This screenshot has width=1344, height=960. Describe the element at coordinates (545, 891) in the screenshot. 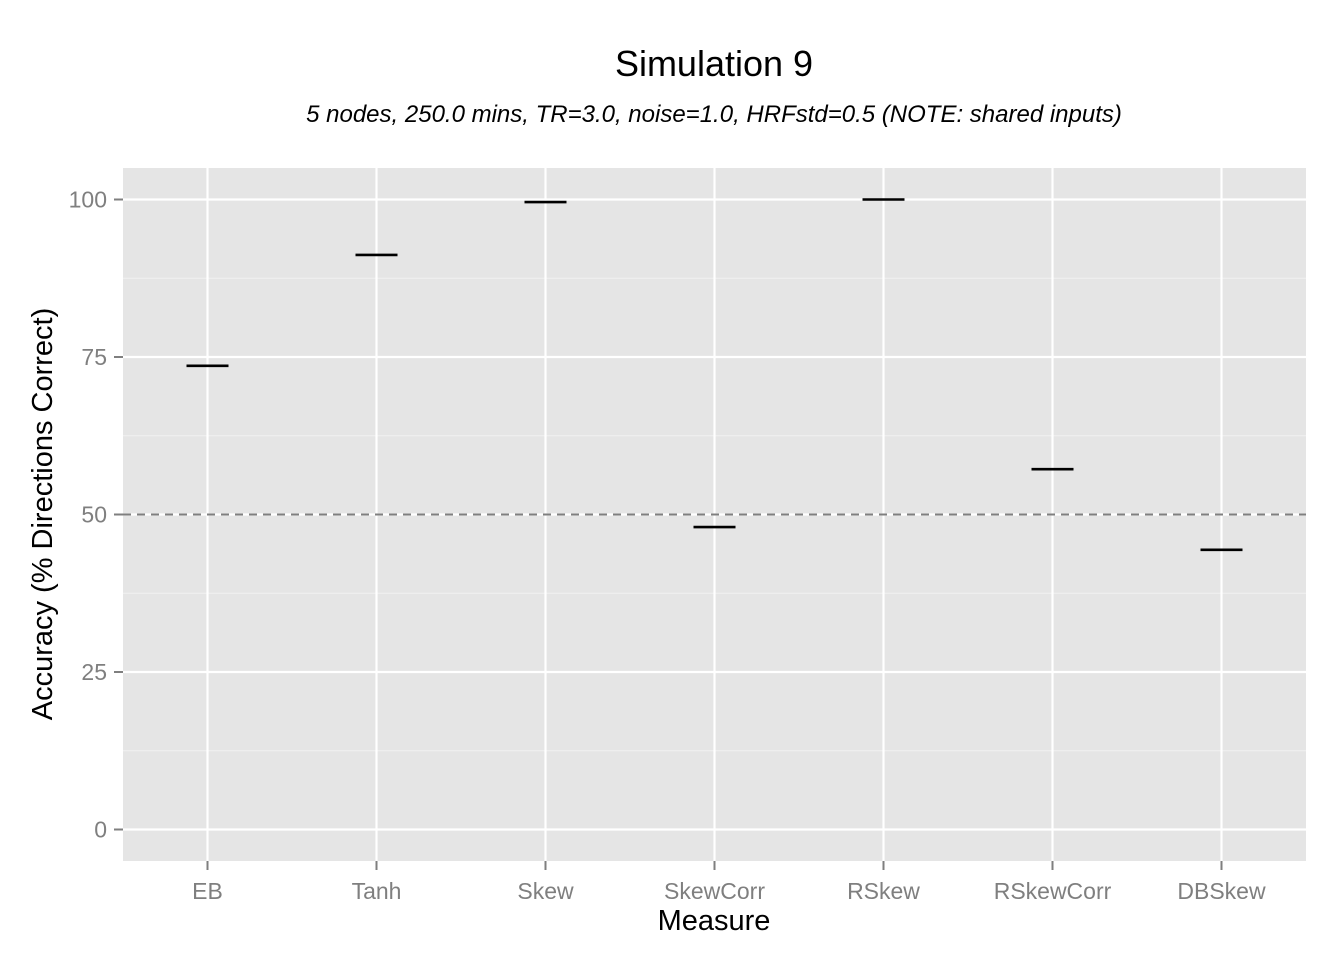

I see `x-tick-label-skew: Skew` at that location.